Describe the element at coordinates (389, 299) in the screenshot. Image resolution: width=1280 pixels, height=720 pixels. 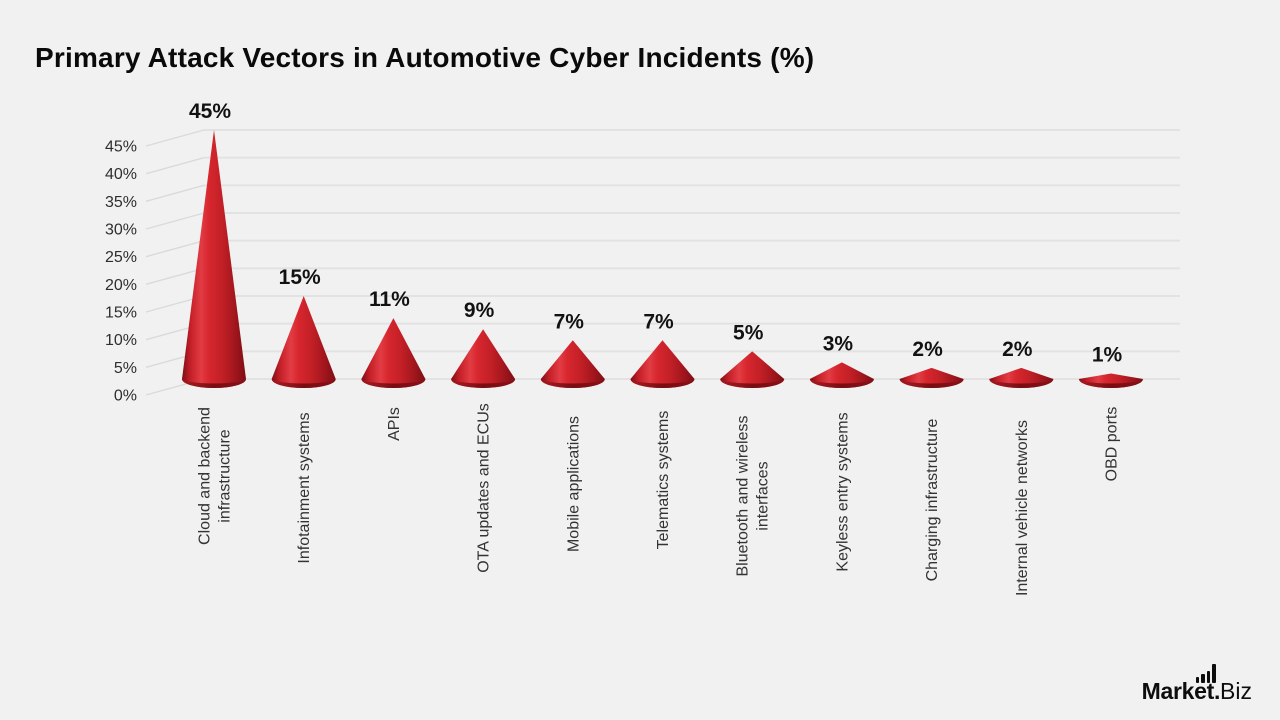
I see `value-label: 11%` at that location.